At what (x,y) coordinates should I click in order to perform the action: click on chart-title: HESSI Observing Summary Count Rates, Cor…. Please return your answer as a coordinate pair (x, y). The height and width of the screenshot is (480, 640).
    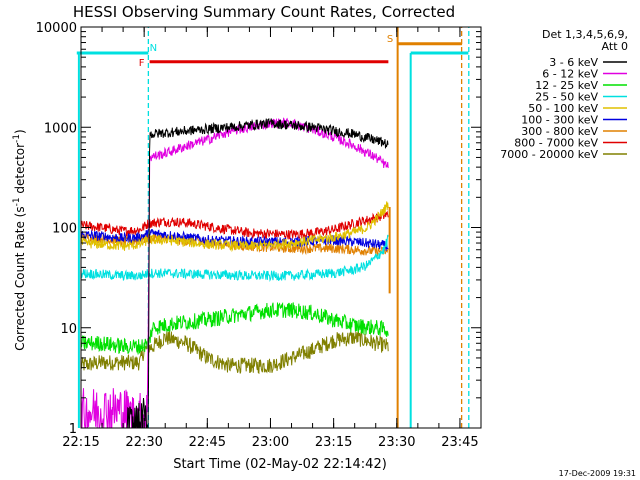
    Looking at the image, I should click on (264, 12).